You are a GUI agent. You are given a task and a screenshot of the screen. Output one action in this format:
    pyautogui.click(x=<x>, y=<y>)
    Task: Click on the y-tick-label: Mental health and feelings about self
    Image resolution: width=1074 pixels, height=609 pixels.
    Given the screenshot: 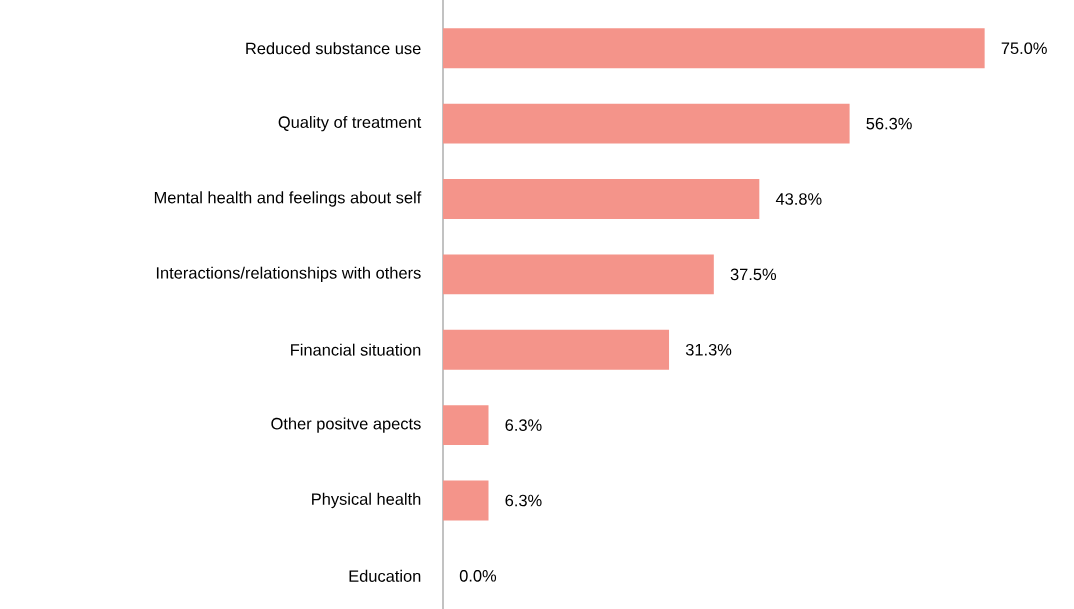 What is the action you would take?
    pyautogui.click(x=288, y=199)
    